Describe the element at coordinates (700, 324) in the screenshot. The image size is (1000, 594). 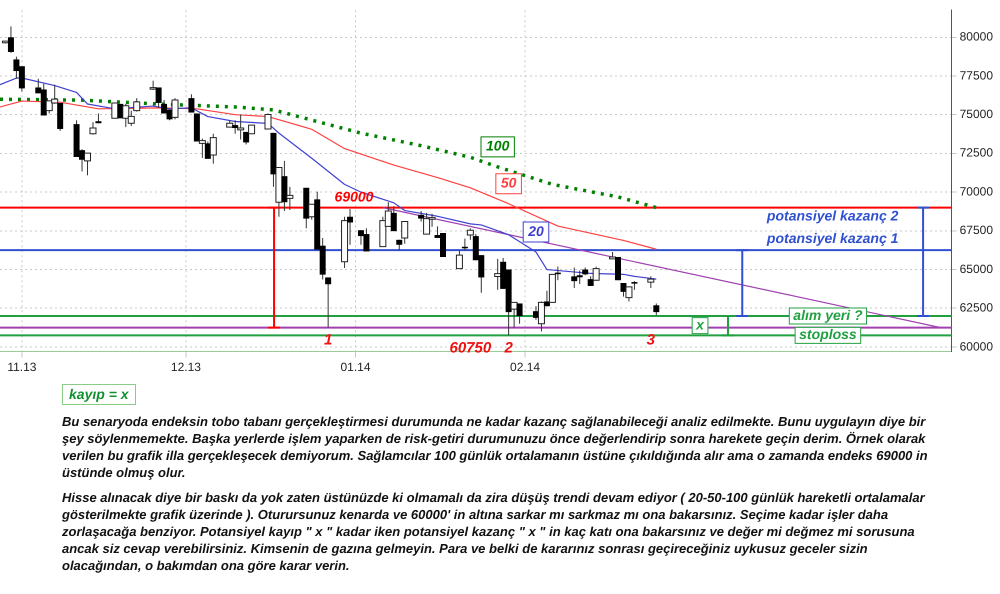
I see `annotation: x` at that location.